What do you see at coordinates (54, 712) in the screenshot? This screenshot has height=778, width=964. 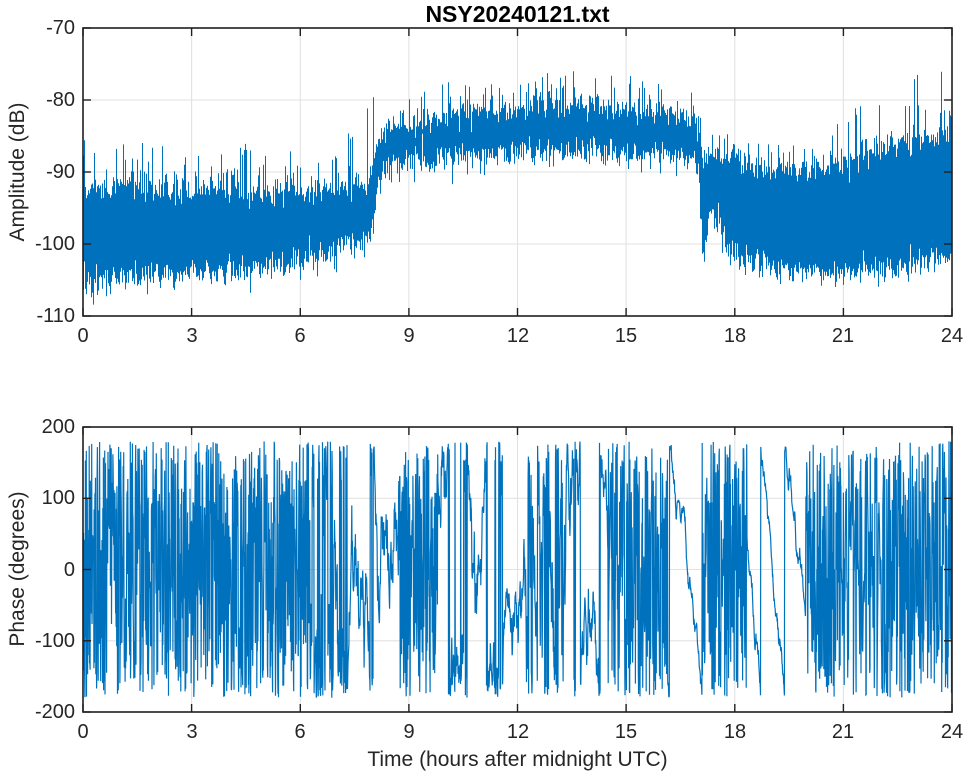 I see `y-tick-label: -200` at bounding box center [54, 712].